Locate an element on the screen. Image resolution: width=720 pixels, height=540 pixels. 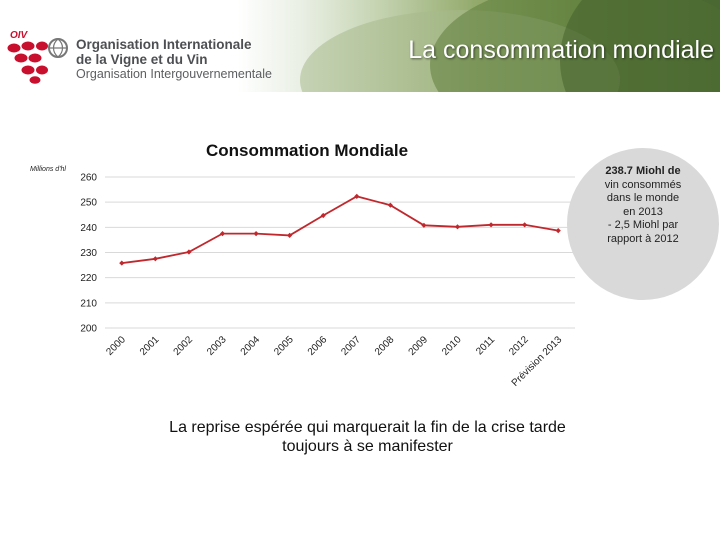
series-line-consommation is located at coordinates (340, 229).